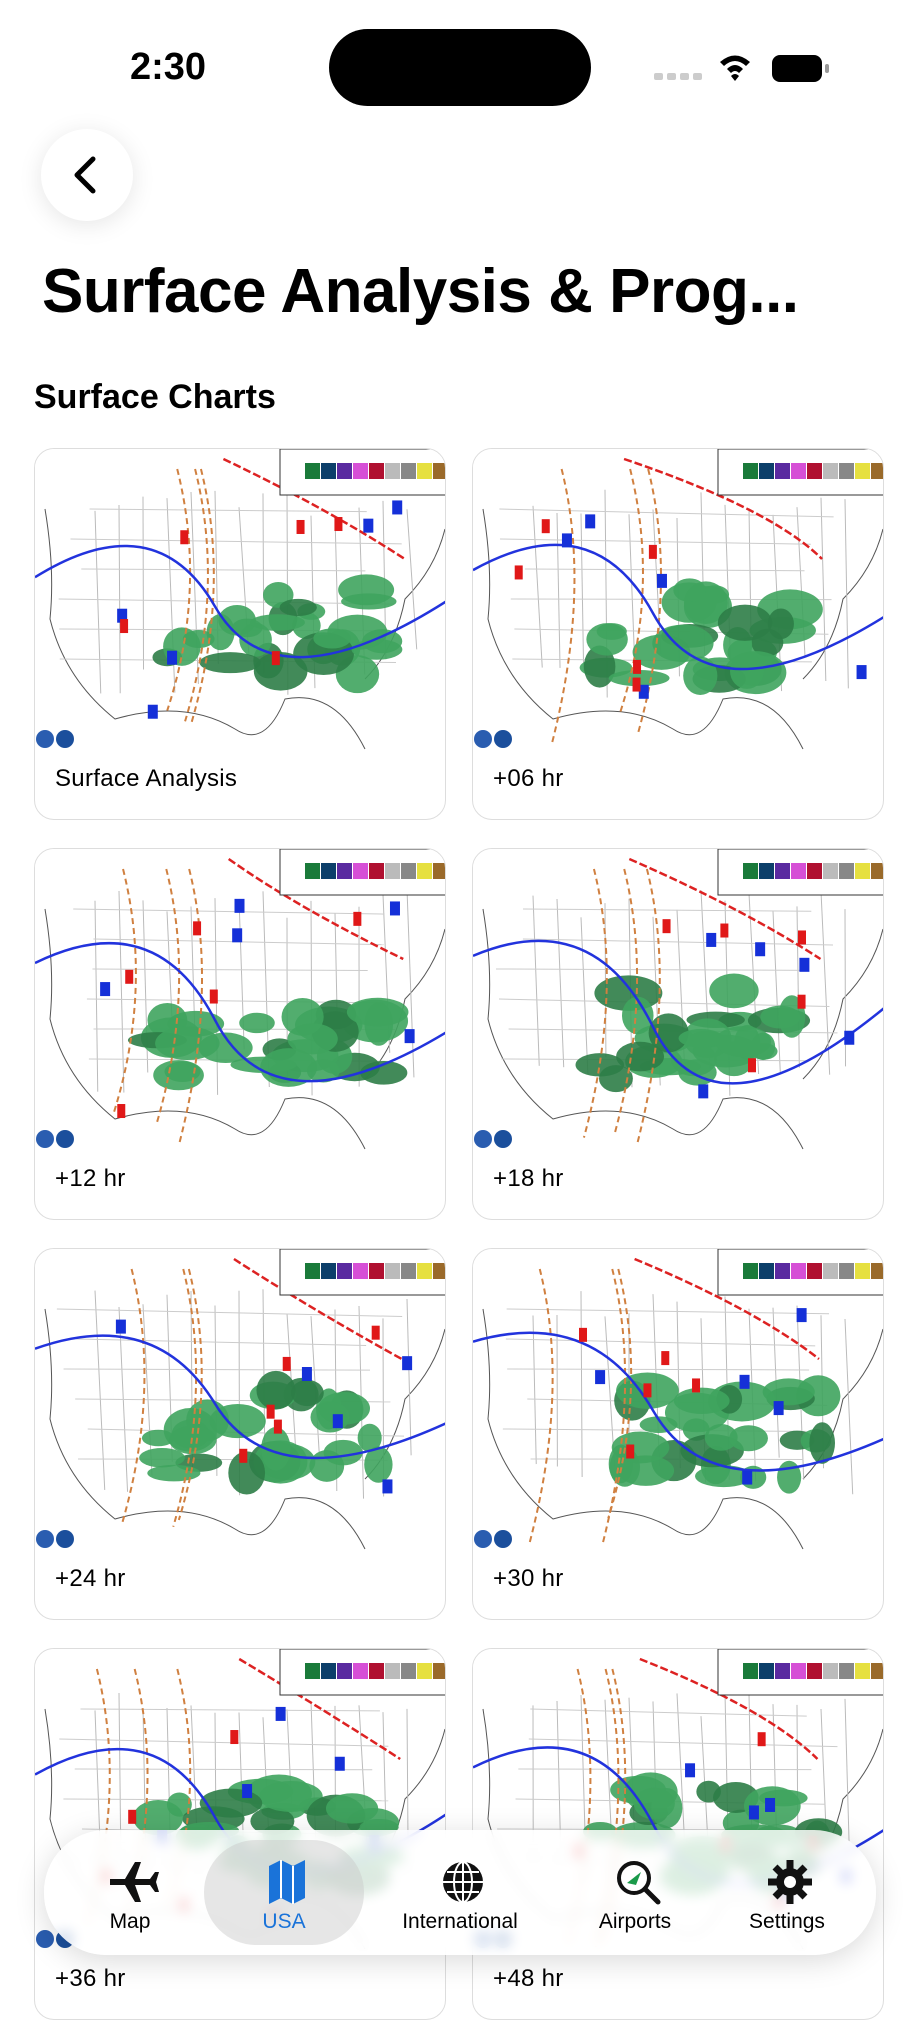  I want to click on tab-label: International, so click(460, 1922).